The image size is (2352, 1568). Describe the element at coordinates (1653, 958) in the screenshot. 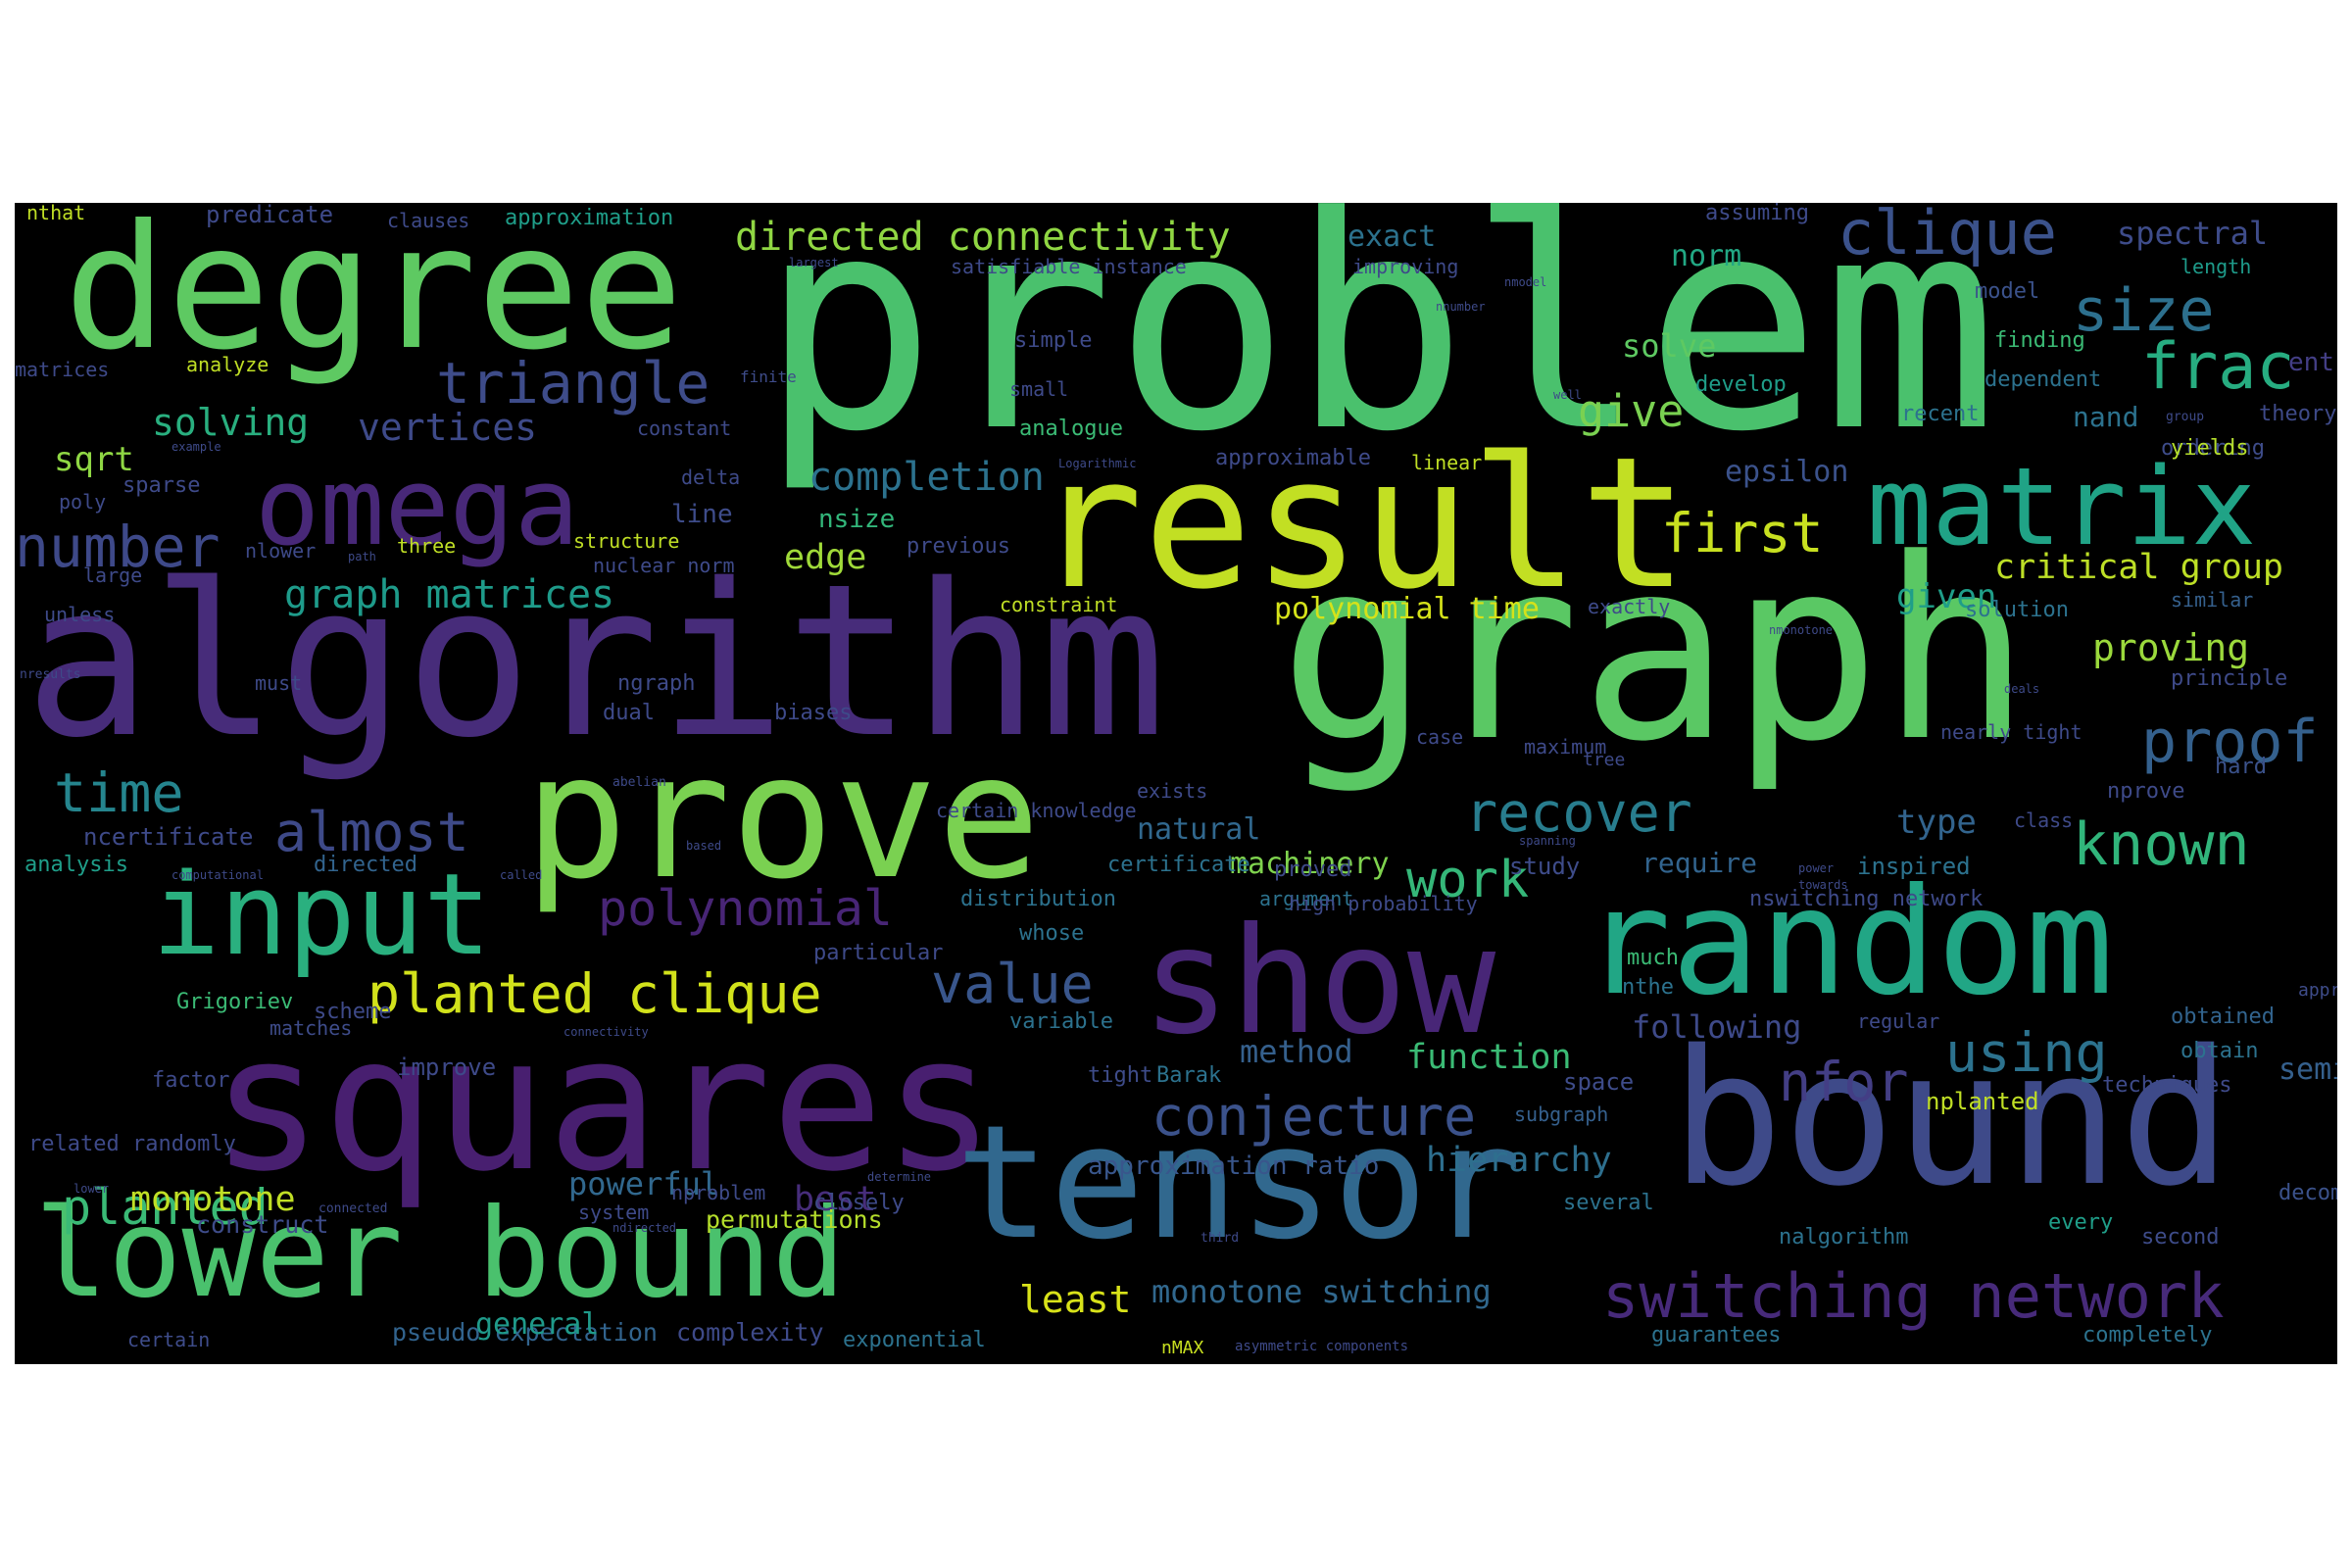

I see `word-much: much` at that location.